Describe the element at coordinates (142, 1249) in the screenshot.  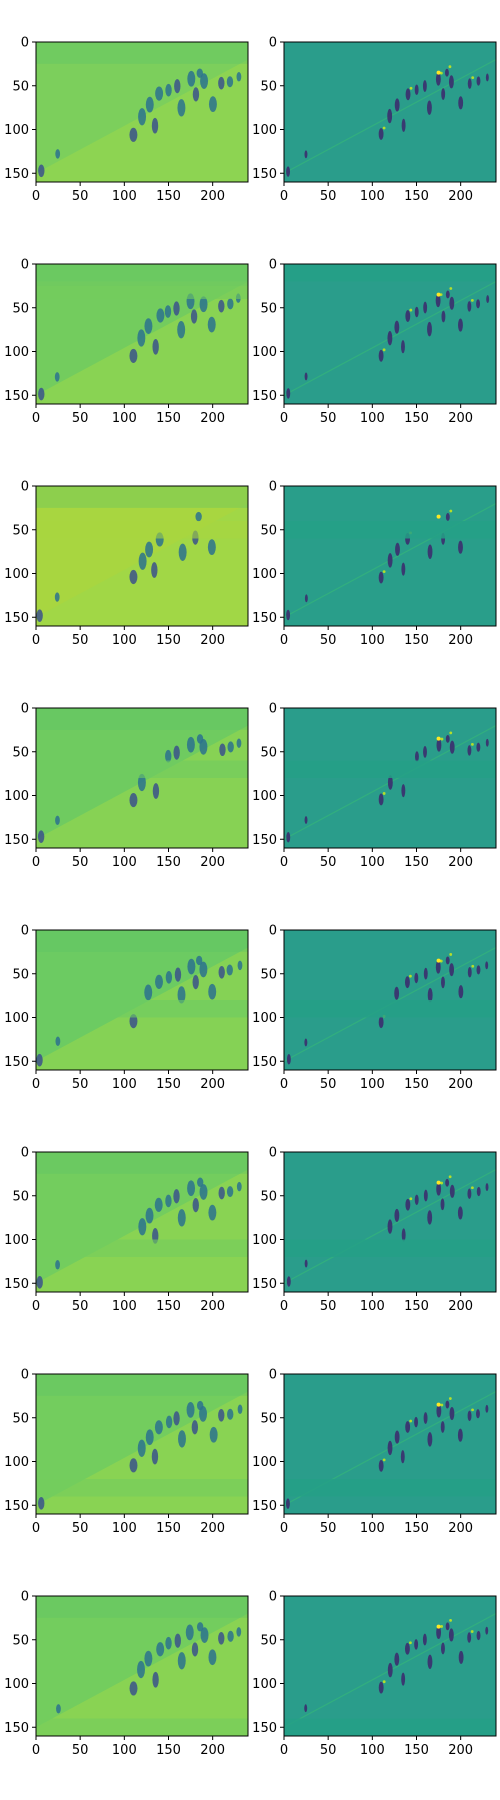
I see `heatmap-band` at that location.